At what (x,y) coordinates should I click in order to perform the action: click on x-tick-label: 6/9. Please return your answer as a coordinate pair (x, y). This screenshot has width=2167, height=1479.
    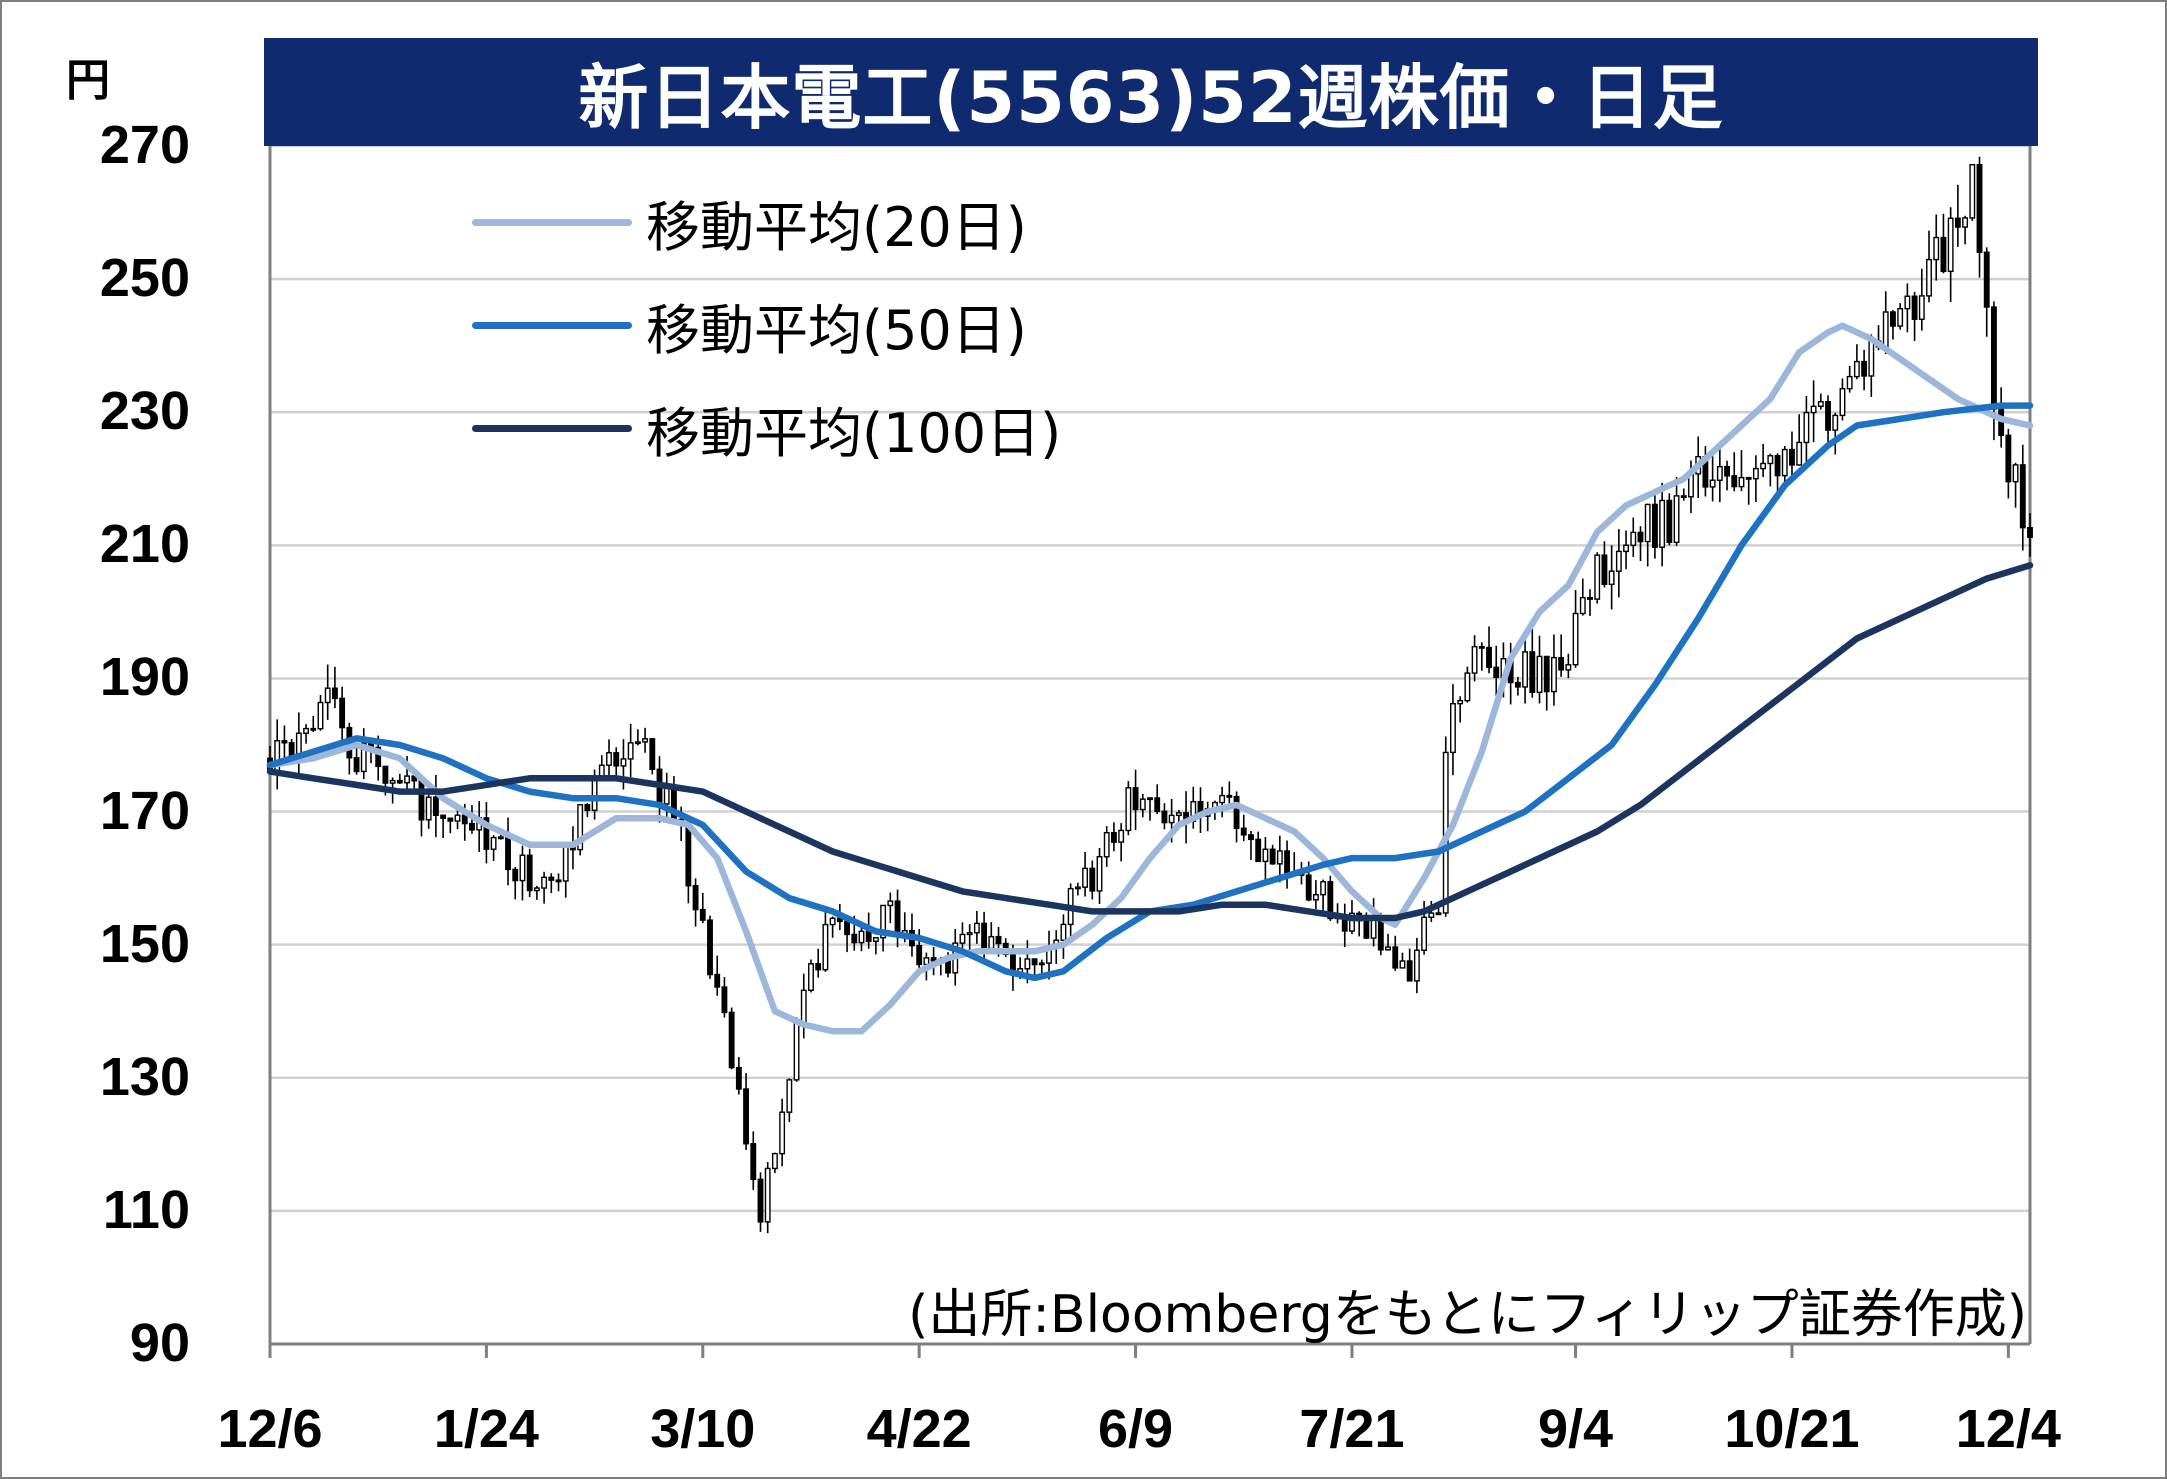
    Looking at the image, I should click on (1136, 1429).